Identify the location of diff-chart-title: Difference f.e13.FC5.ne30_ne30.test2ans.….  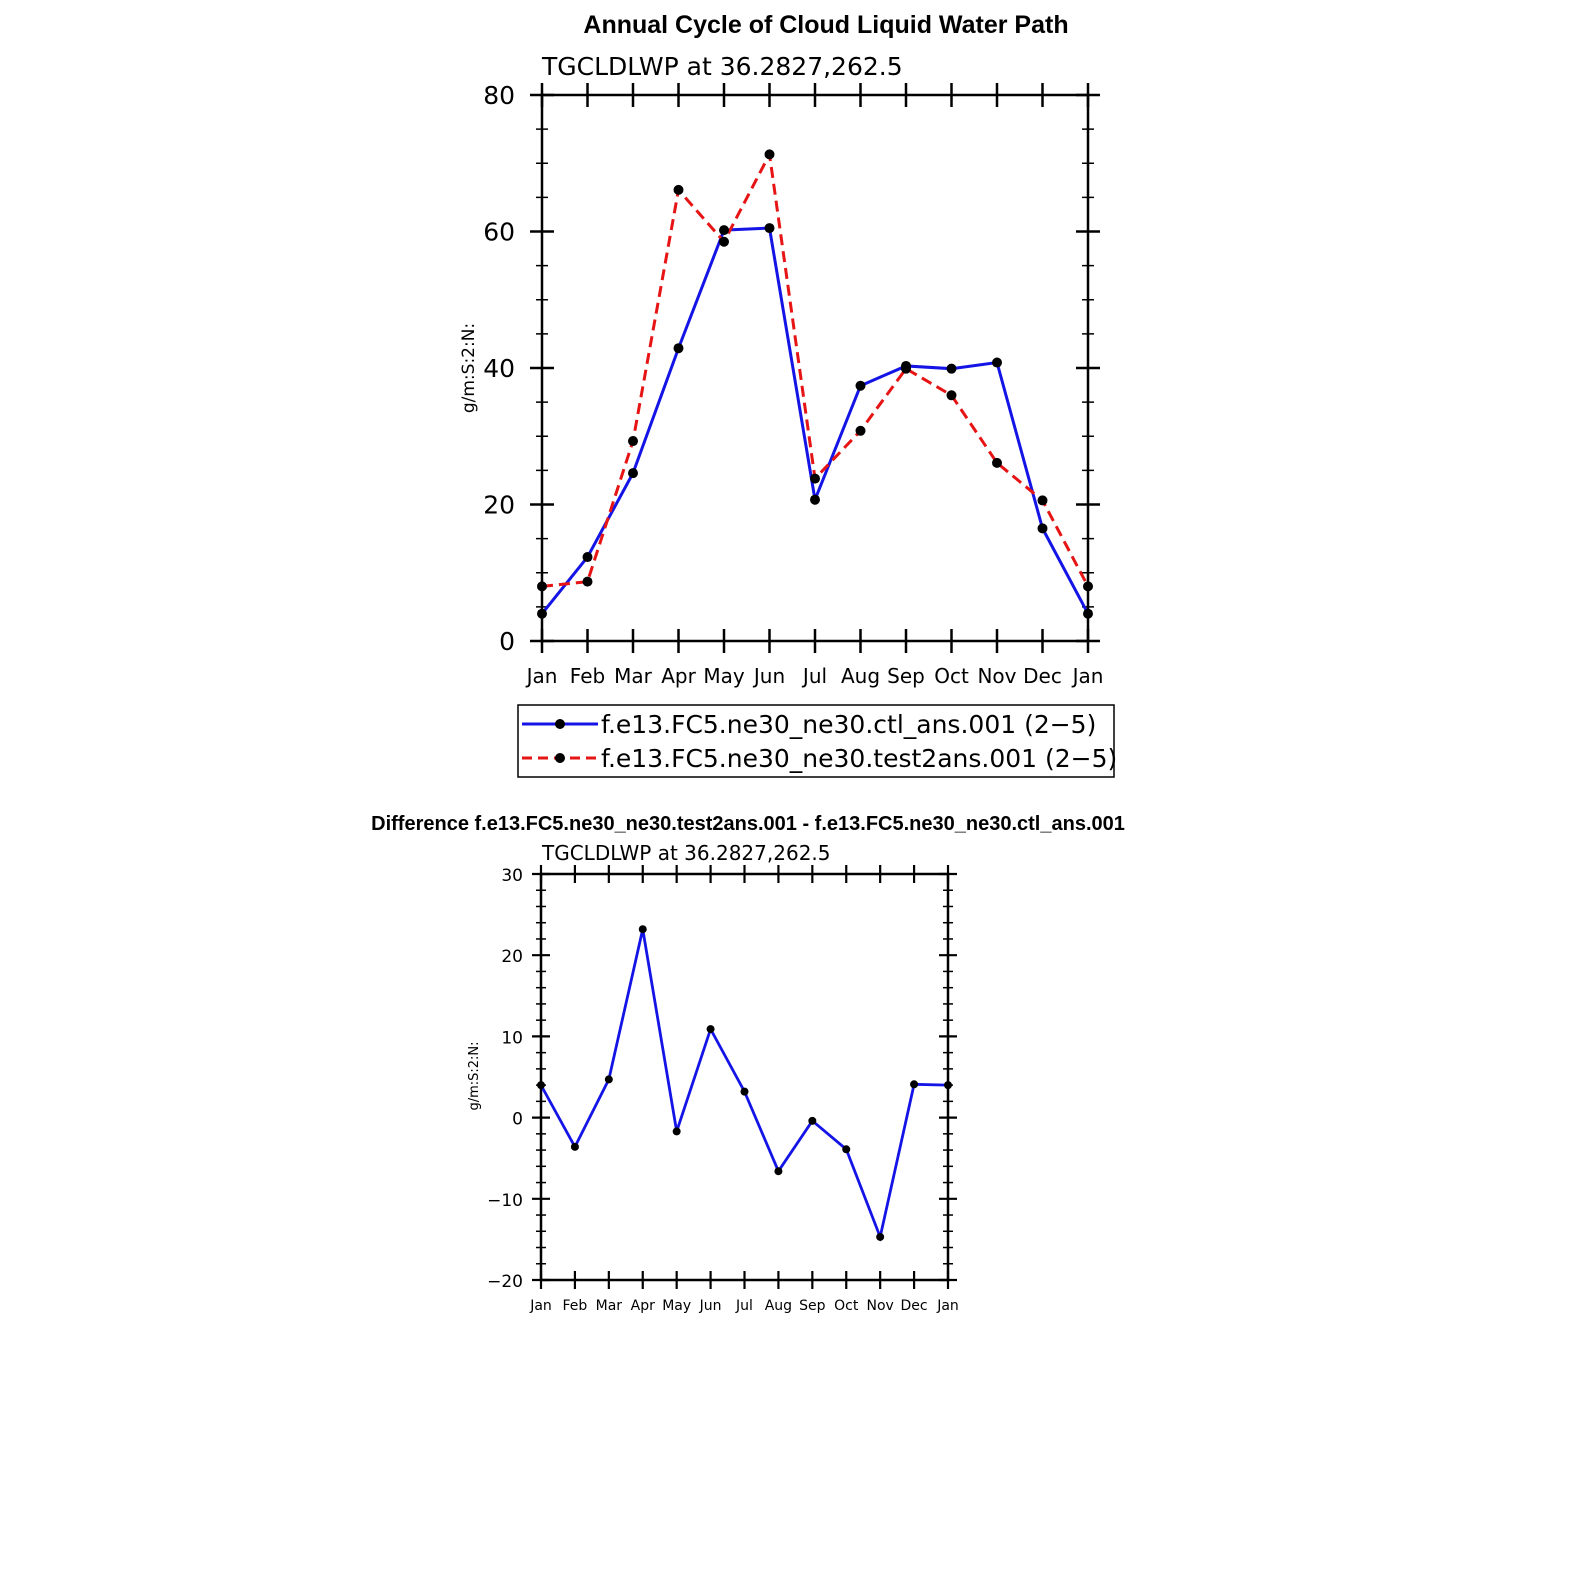
(748, 824).